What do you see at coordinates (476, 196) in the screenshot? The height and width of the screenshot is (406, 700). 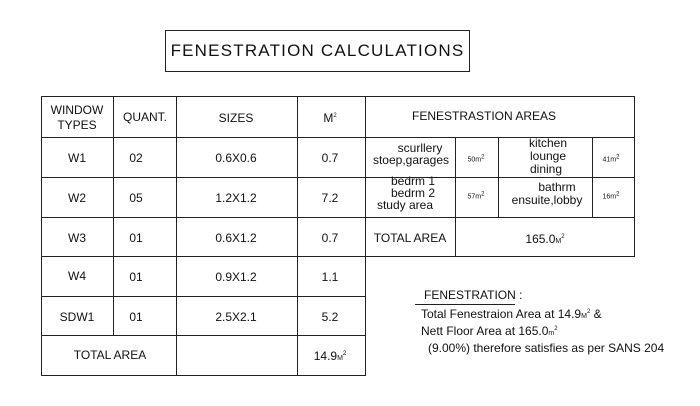 I see `area-value: 57m2` at bounding box center [476, 196].